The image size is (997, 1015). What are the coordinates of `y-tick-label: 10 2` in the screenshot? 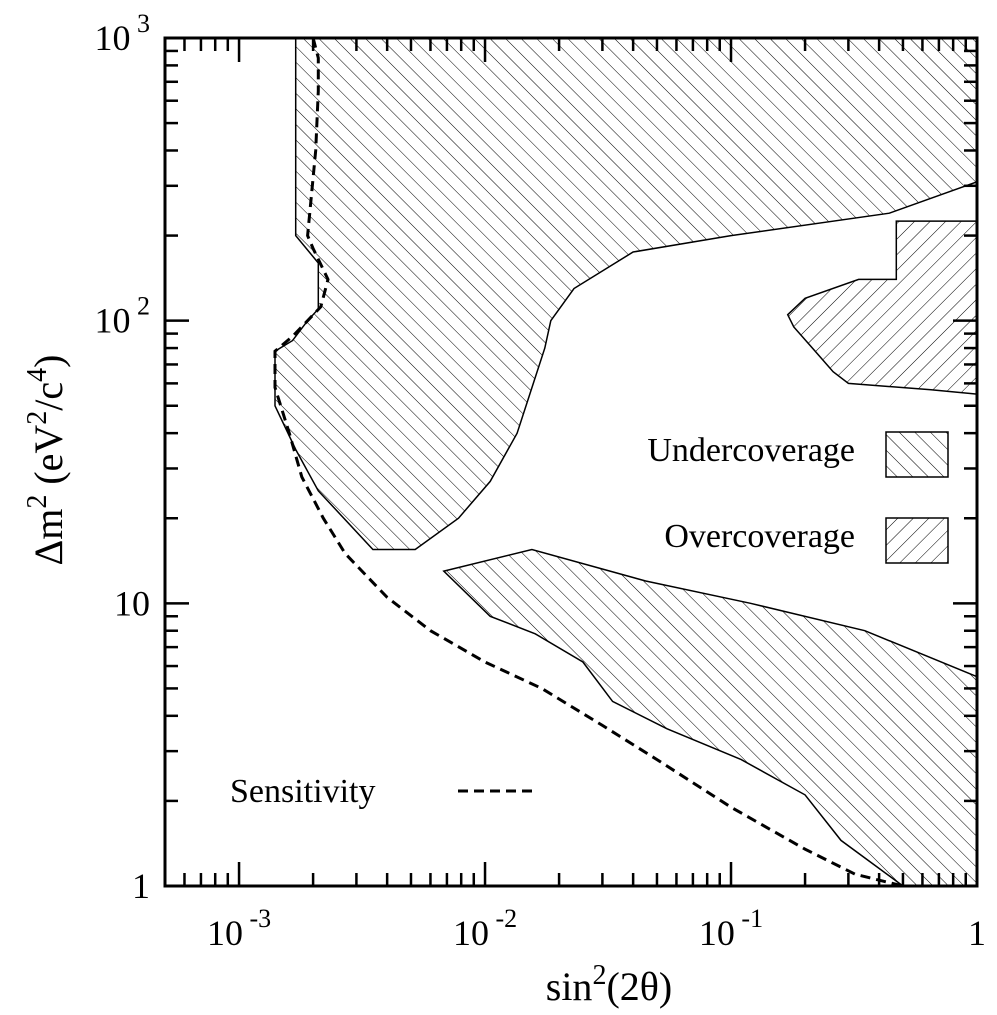 It's located at (123, 316).